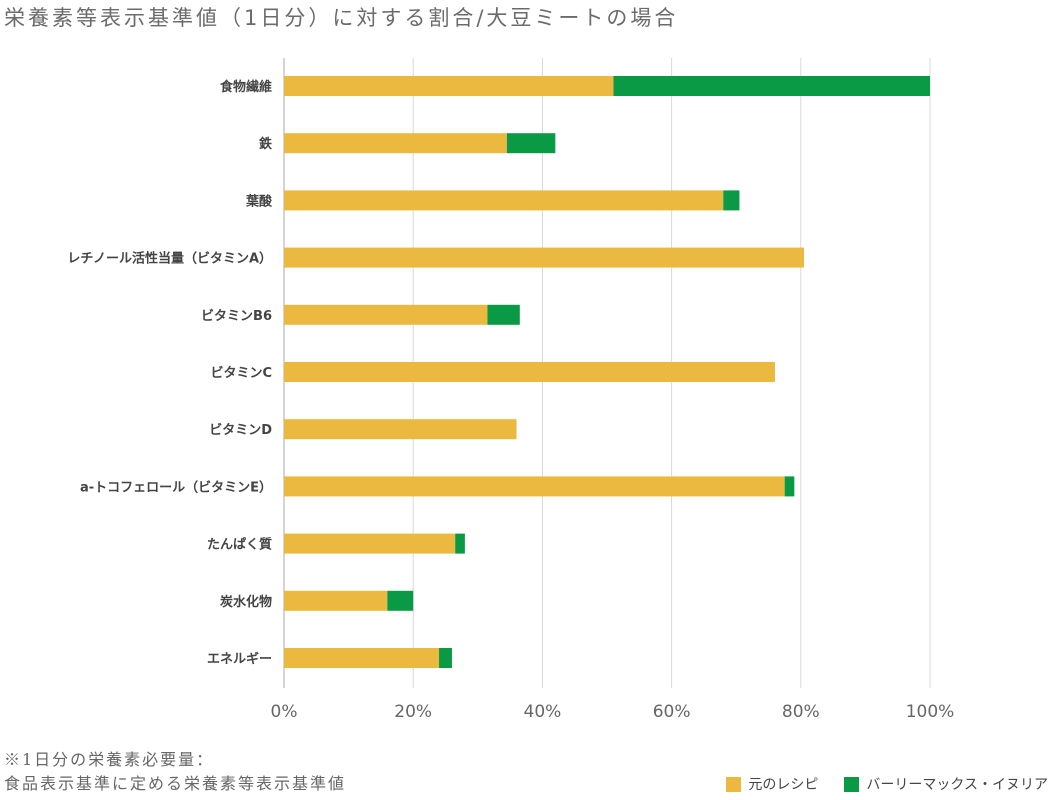  What do you see at coordinates (239, 545) in the screenshot?
I see `category-label: たんぱく質` at bounding box center [239, 545].